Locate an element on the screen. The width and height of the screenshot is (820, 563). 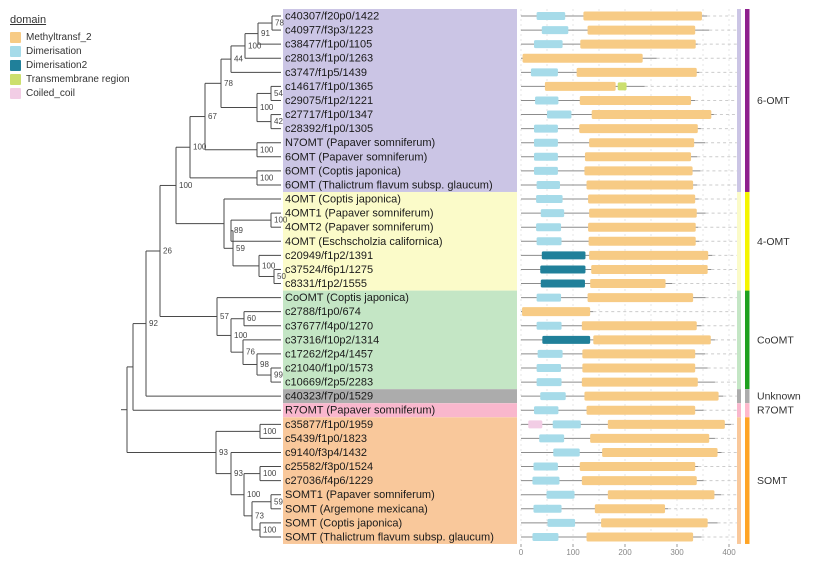
axis-tick-label: 400 is located at coordinates (729, 552).